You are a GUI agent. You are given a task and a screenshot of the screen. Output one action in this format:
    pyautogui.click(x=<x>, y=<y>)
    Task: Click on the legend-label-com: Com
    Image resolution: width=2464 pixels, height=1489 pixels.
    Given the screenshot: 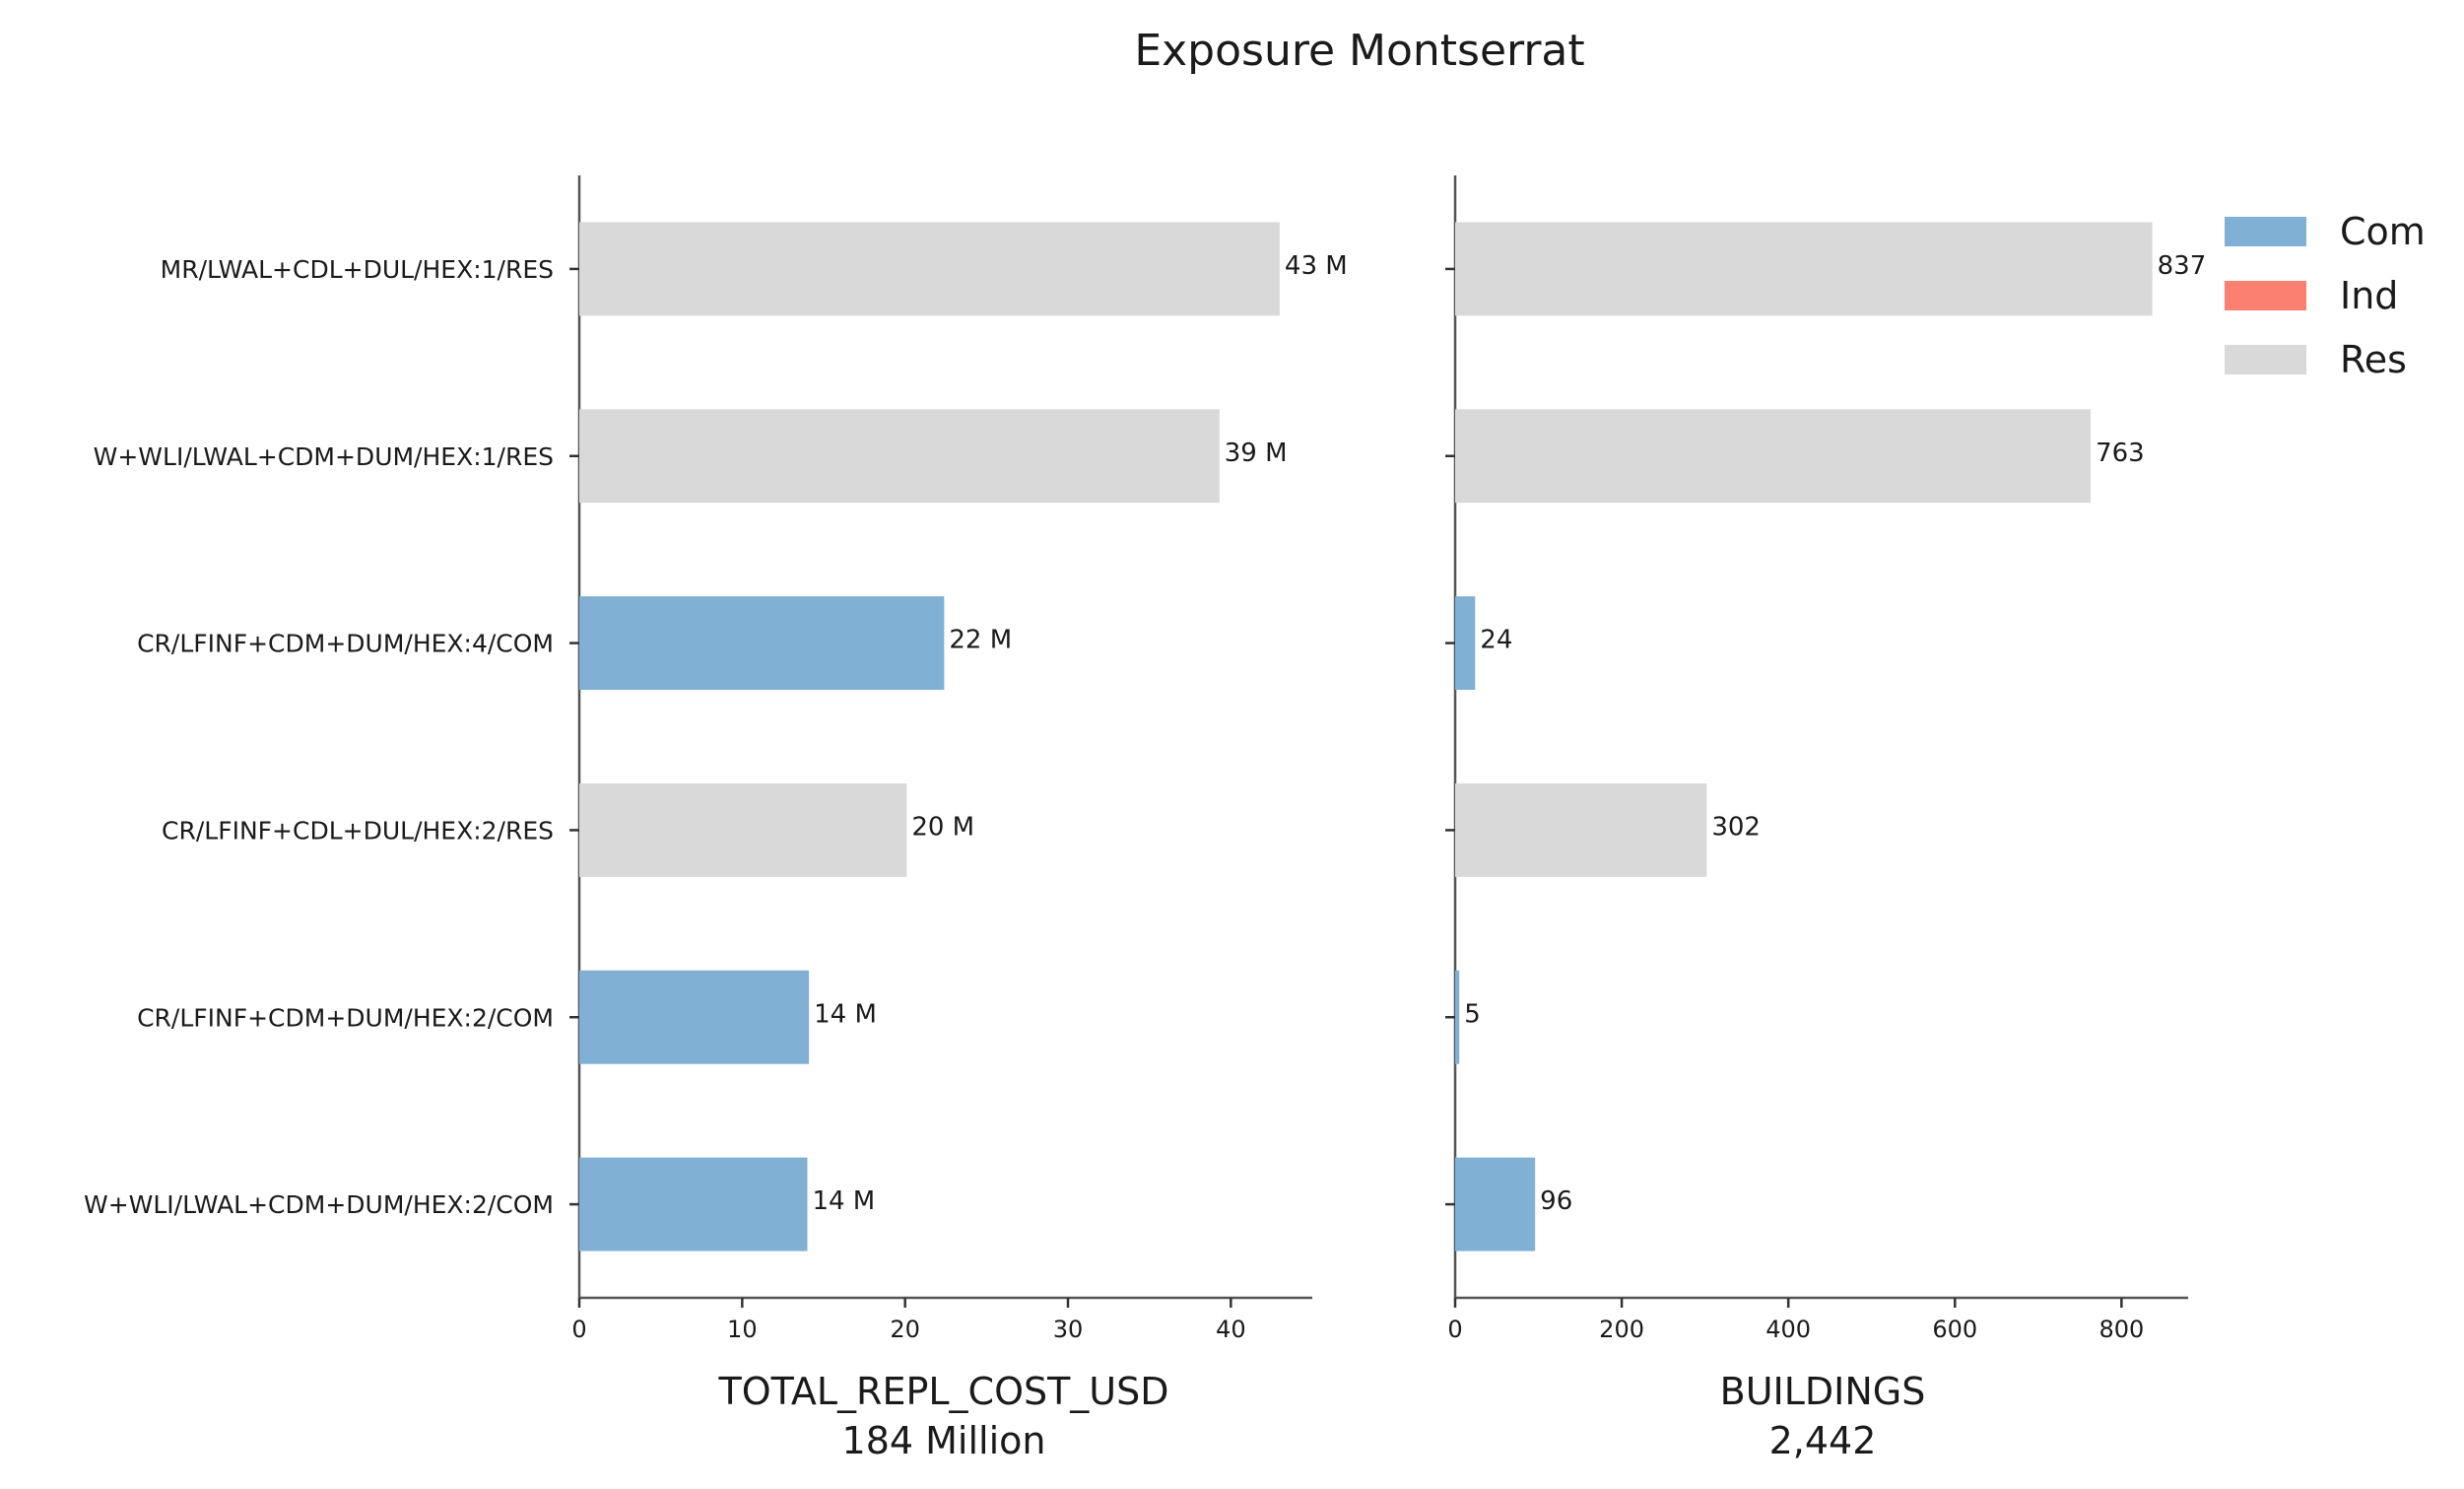 What is the action you would take?
    pyautogui.click(x=2383, y=231)
    